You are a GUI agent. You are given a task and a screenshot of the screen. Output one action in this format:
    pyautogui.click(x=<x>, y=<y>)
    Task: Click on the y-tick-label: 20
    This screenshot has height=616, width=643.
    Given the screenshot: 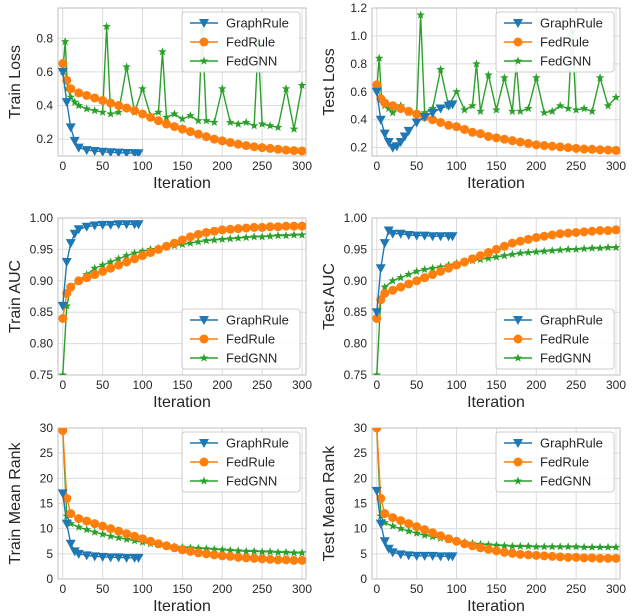 What is the action you would take?
    pyautogui.click(x=47, y=478)
    